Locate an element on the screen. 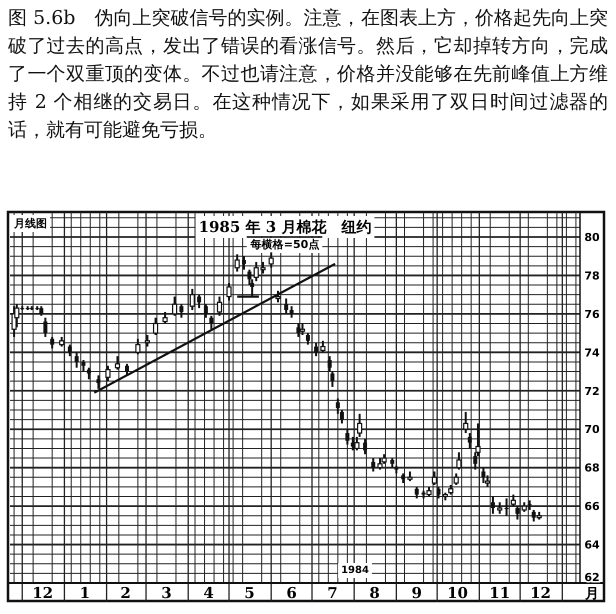 The image size is (616, 614). y-tick-label: 74 is located at coordinates (592, 353).